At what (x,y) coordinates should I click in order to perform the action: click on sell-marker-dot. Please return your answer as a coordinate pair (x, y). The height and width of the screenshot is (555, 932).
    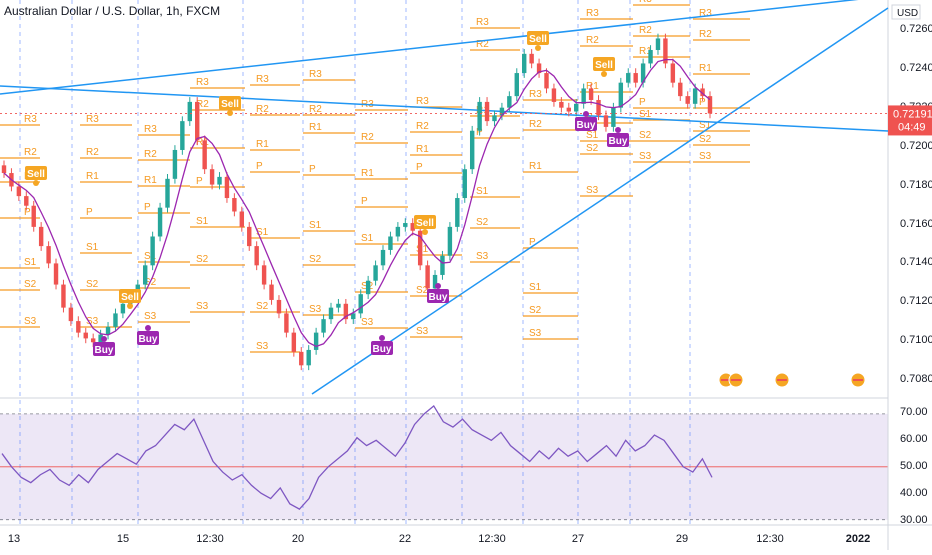
    Looking at the image, I should click on (425, 232).